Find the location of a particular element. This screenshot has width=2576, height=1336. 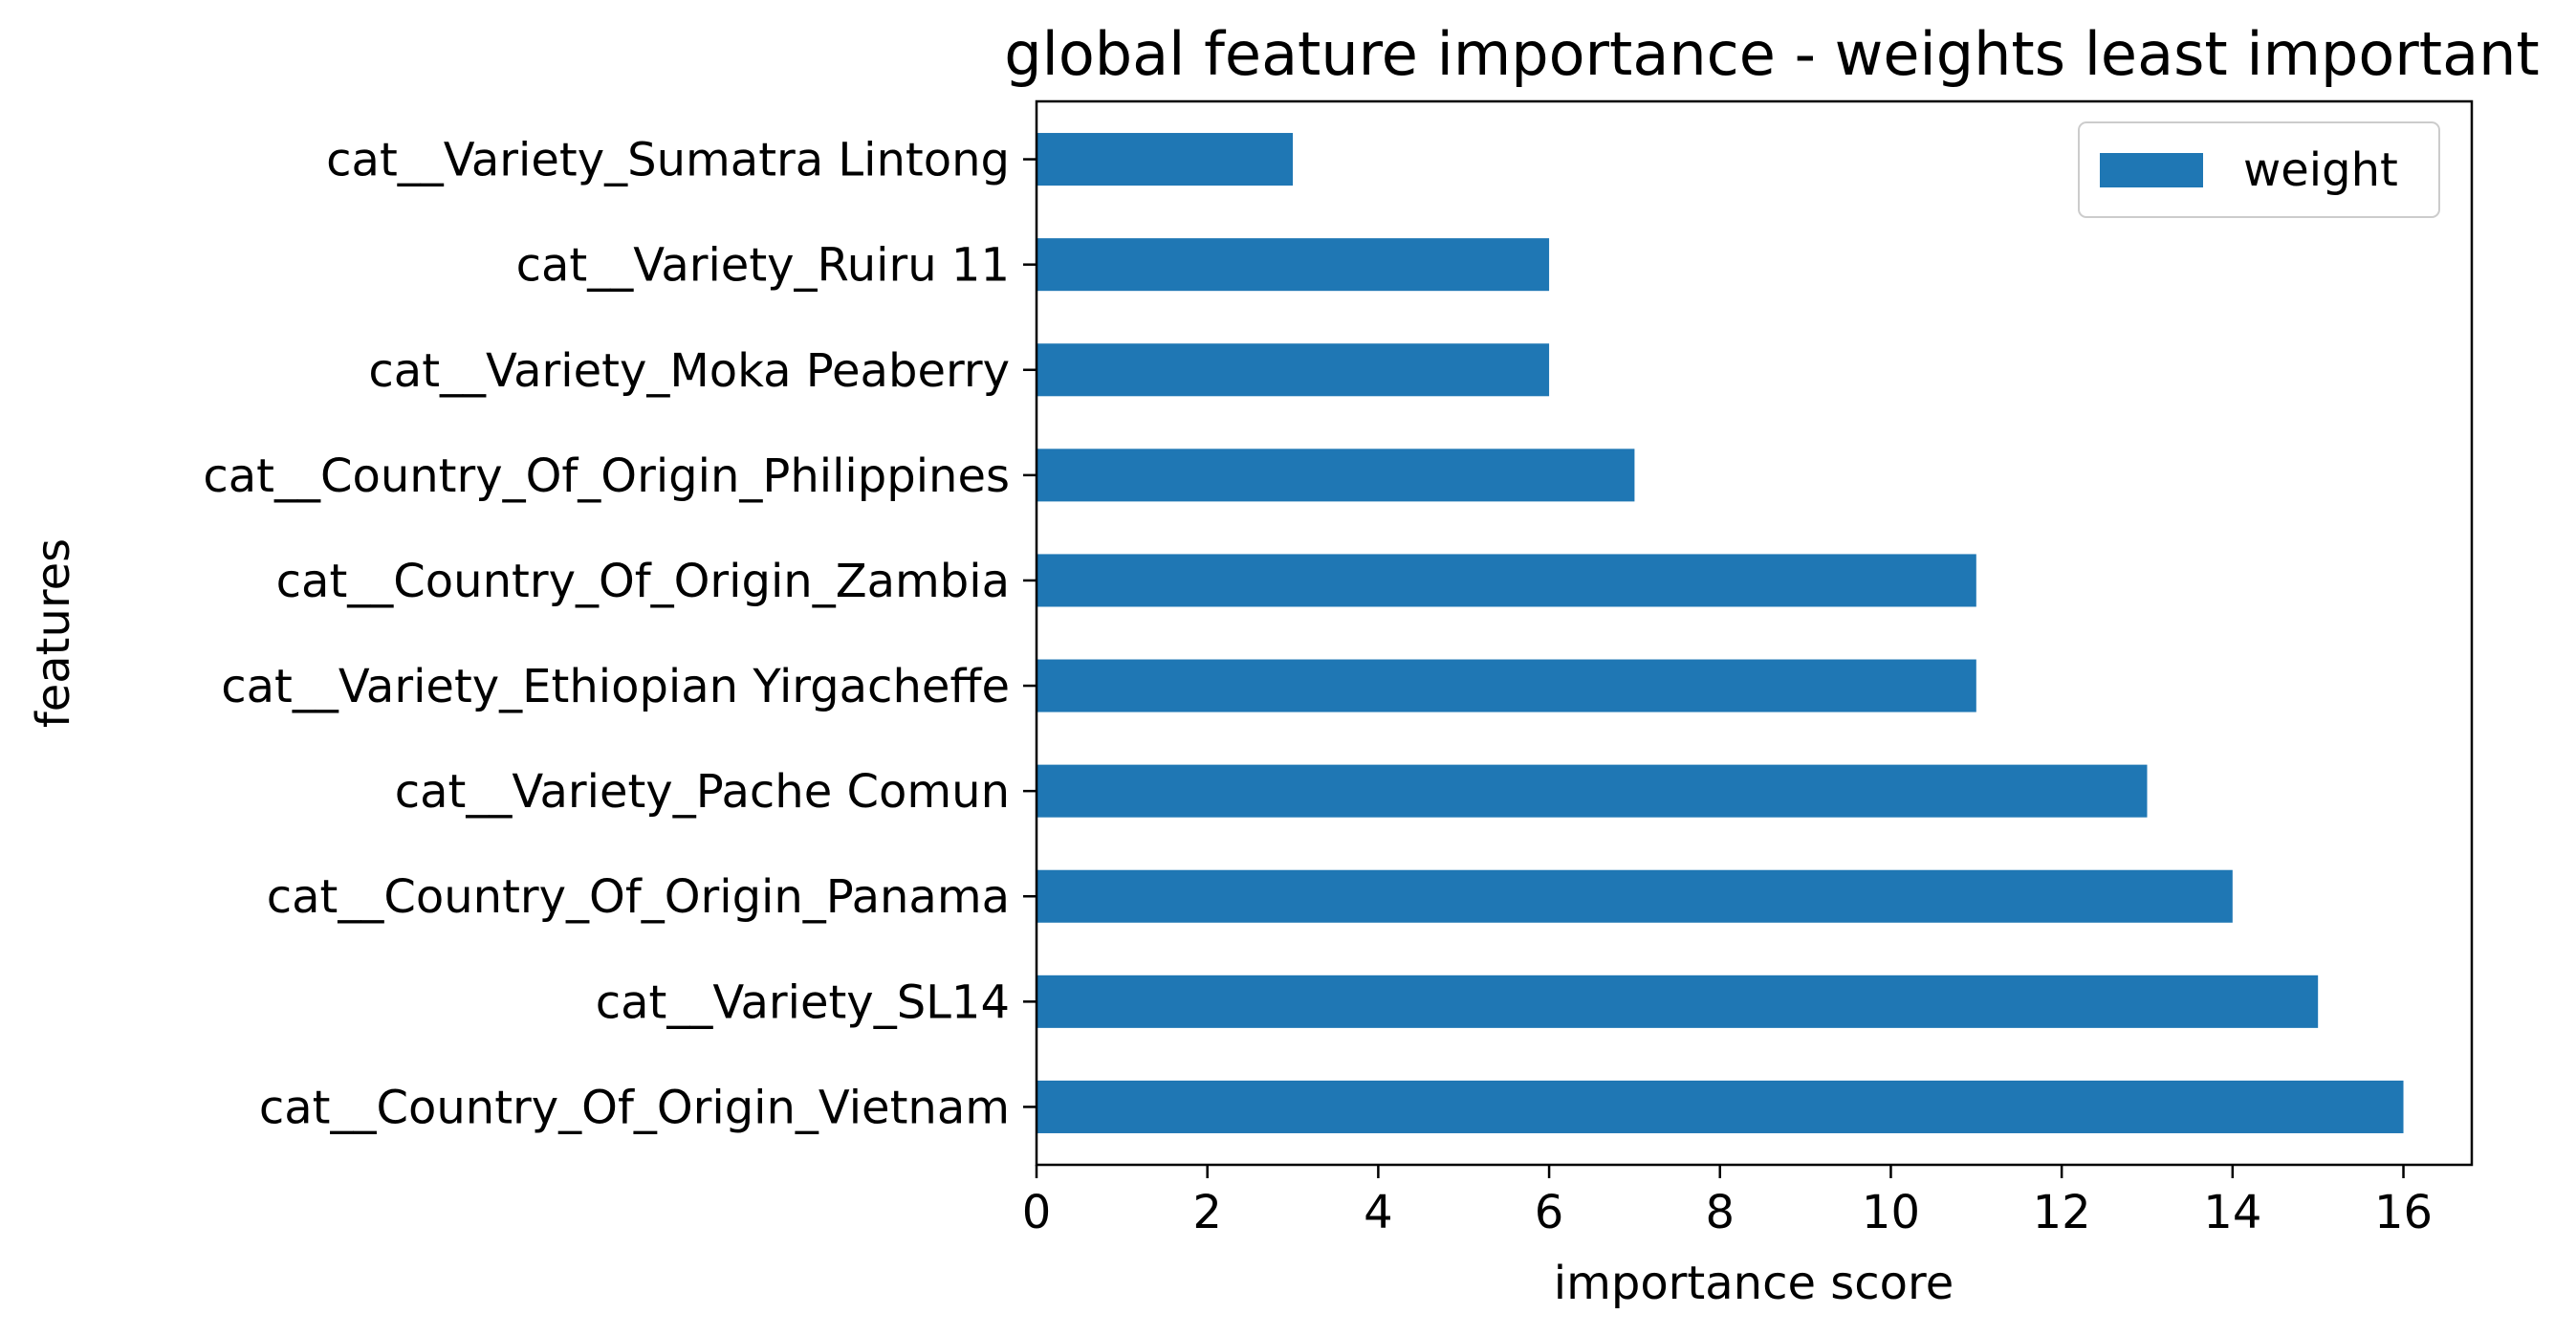

x-axis-label: importance score is located at coordinates (1754, 1283).